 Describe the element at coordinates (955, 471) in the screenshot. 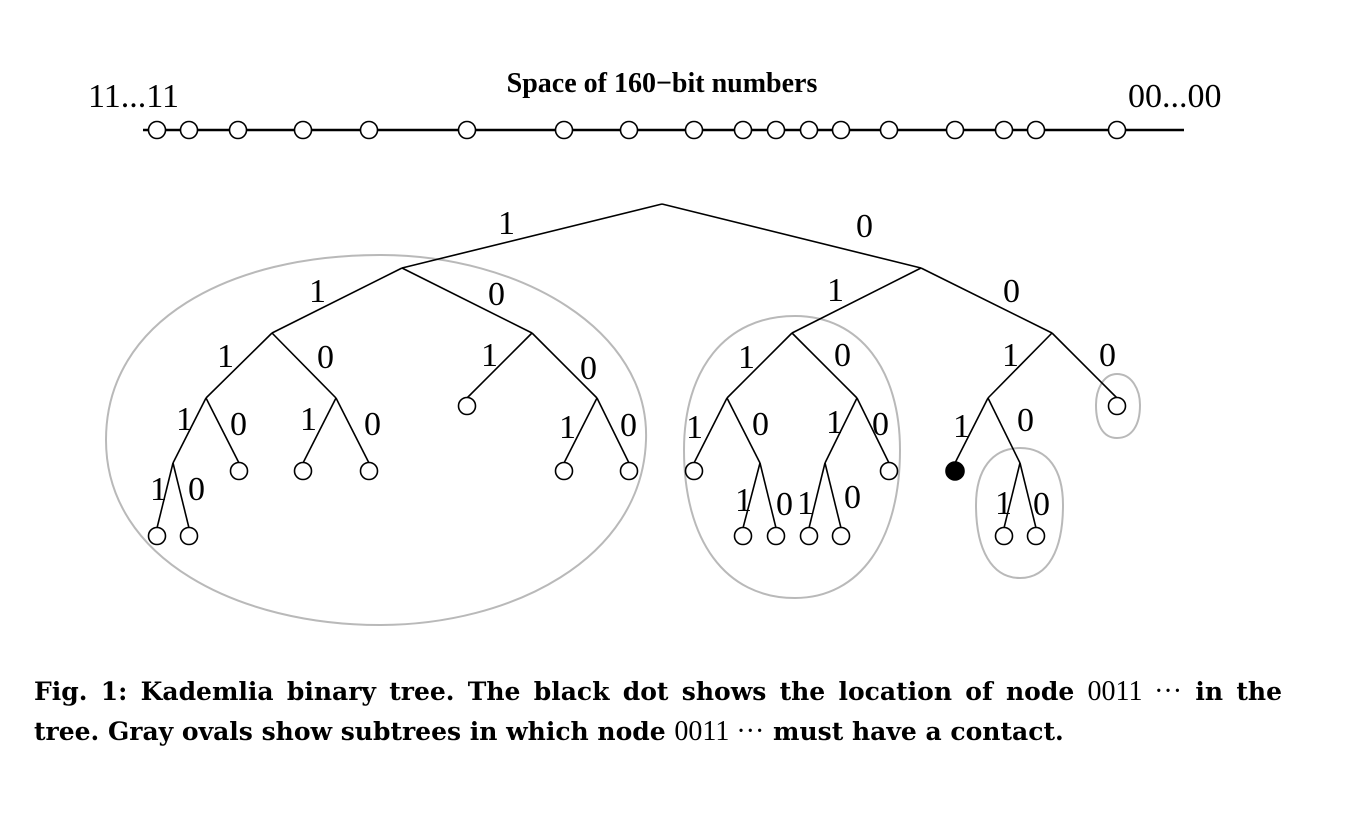

I see `self-node-dot` at that location.